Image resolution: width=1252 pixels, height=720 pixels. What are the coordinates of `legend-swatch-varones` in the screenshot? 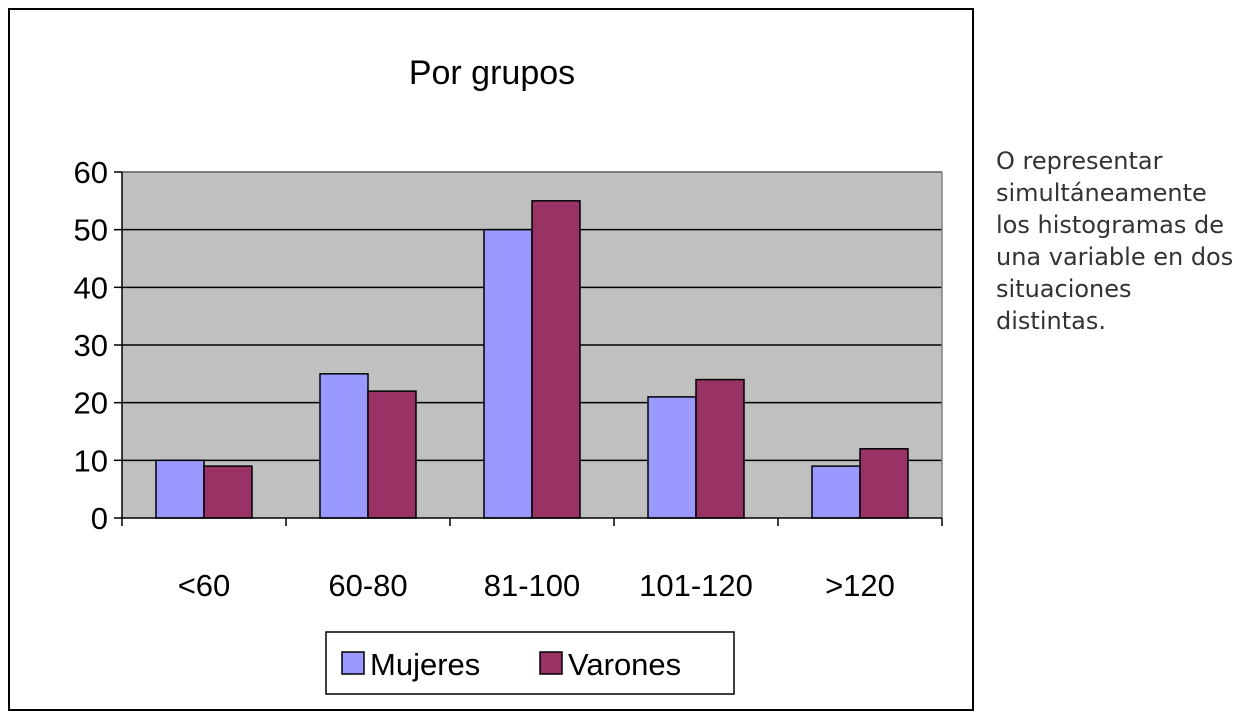 It's located at (551, 663).